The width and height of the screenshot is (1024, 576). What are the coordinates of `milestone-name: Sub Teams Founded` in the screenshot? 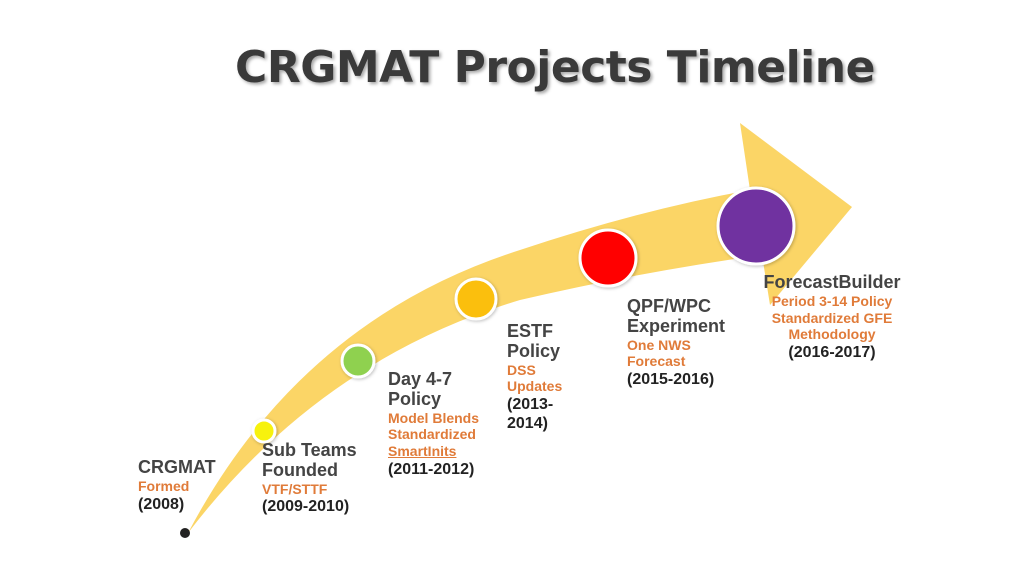 It's located at (309, 460).